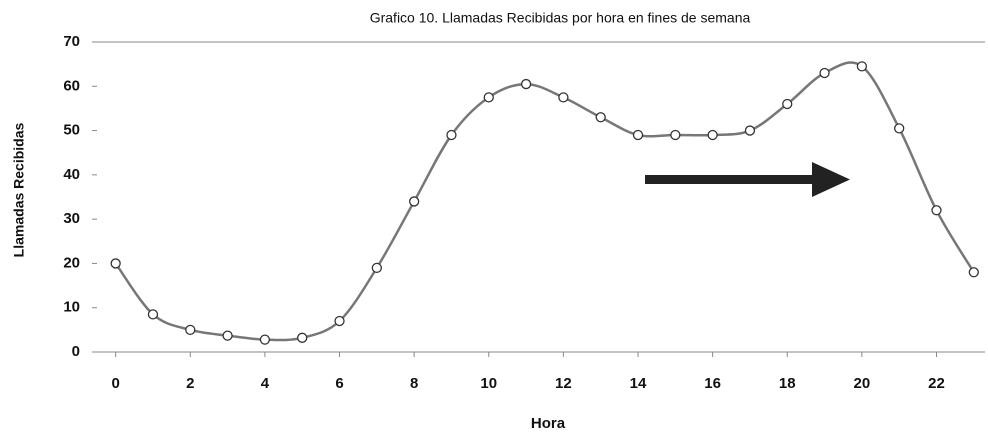 The width and height of the screenshot is (988, 432). I want to click on x-axis-label: Hora, so click(548, 423).